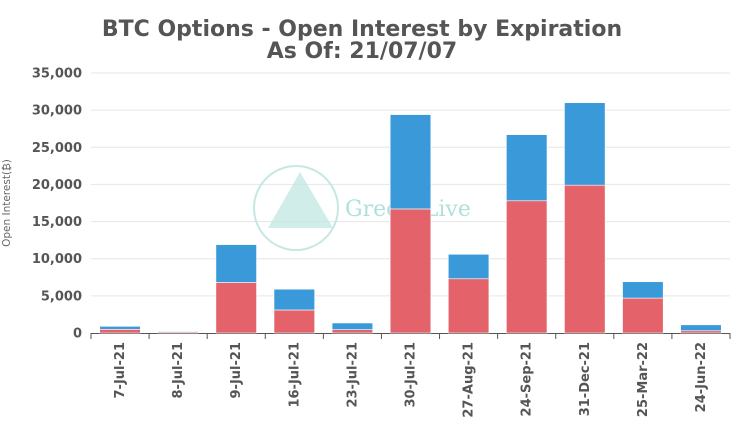 This screenshot has width=745, height=429. Describe the element at coordinates (57, 148) in the screenshot. I see `y-tick-label: 25,000` at that location.